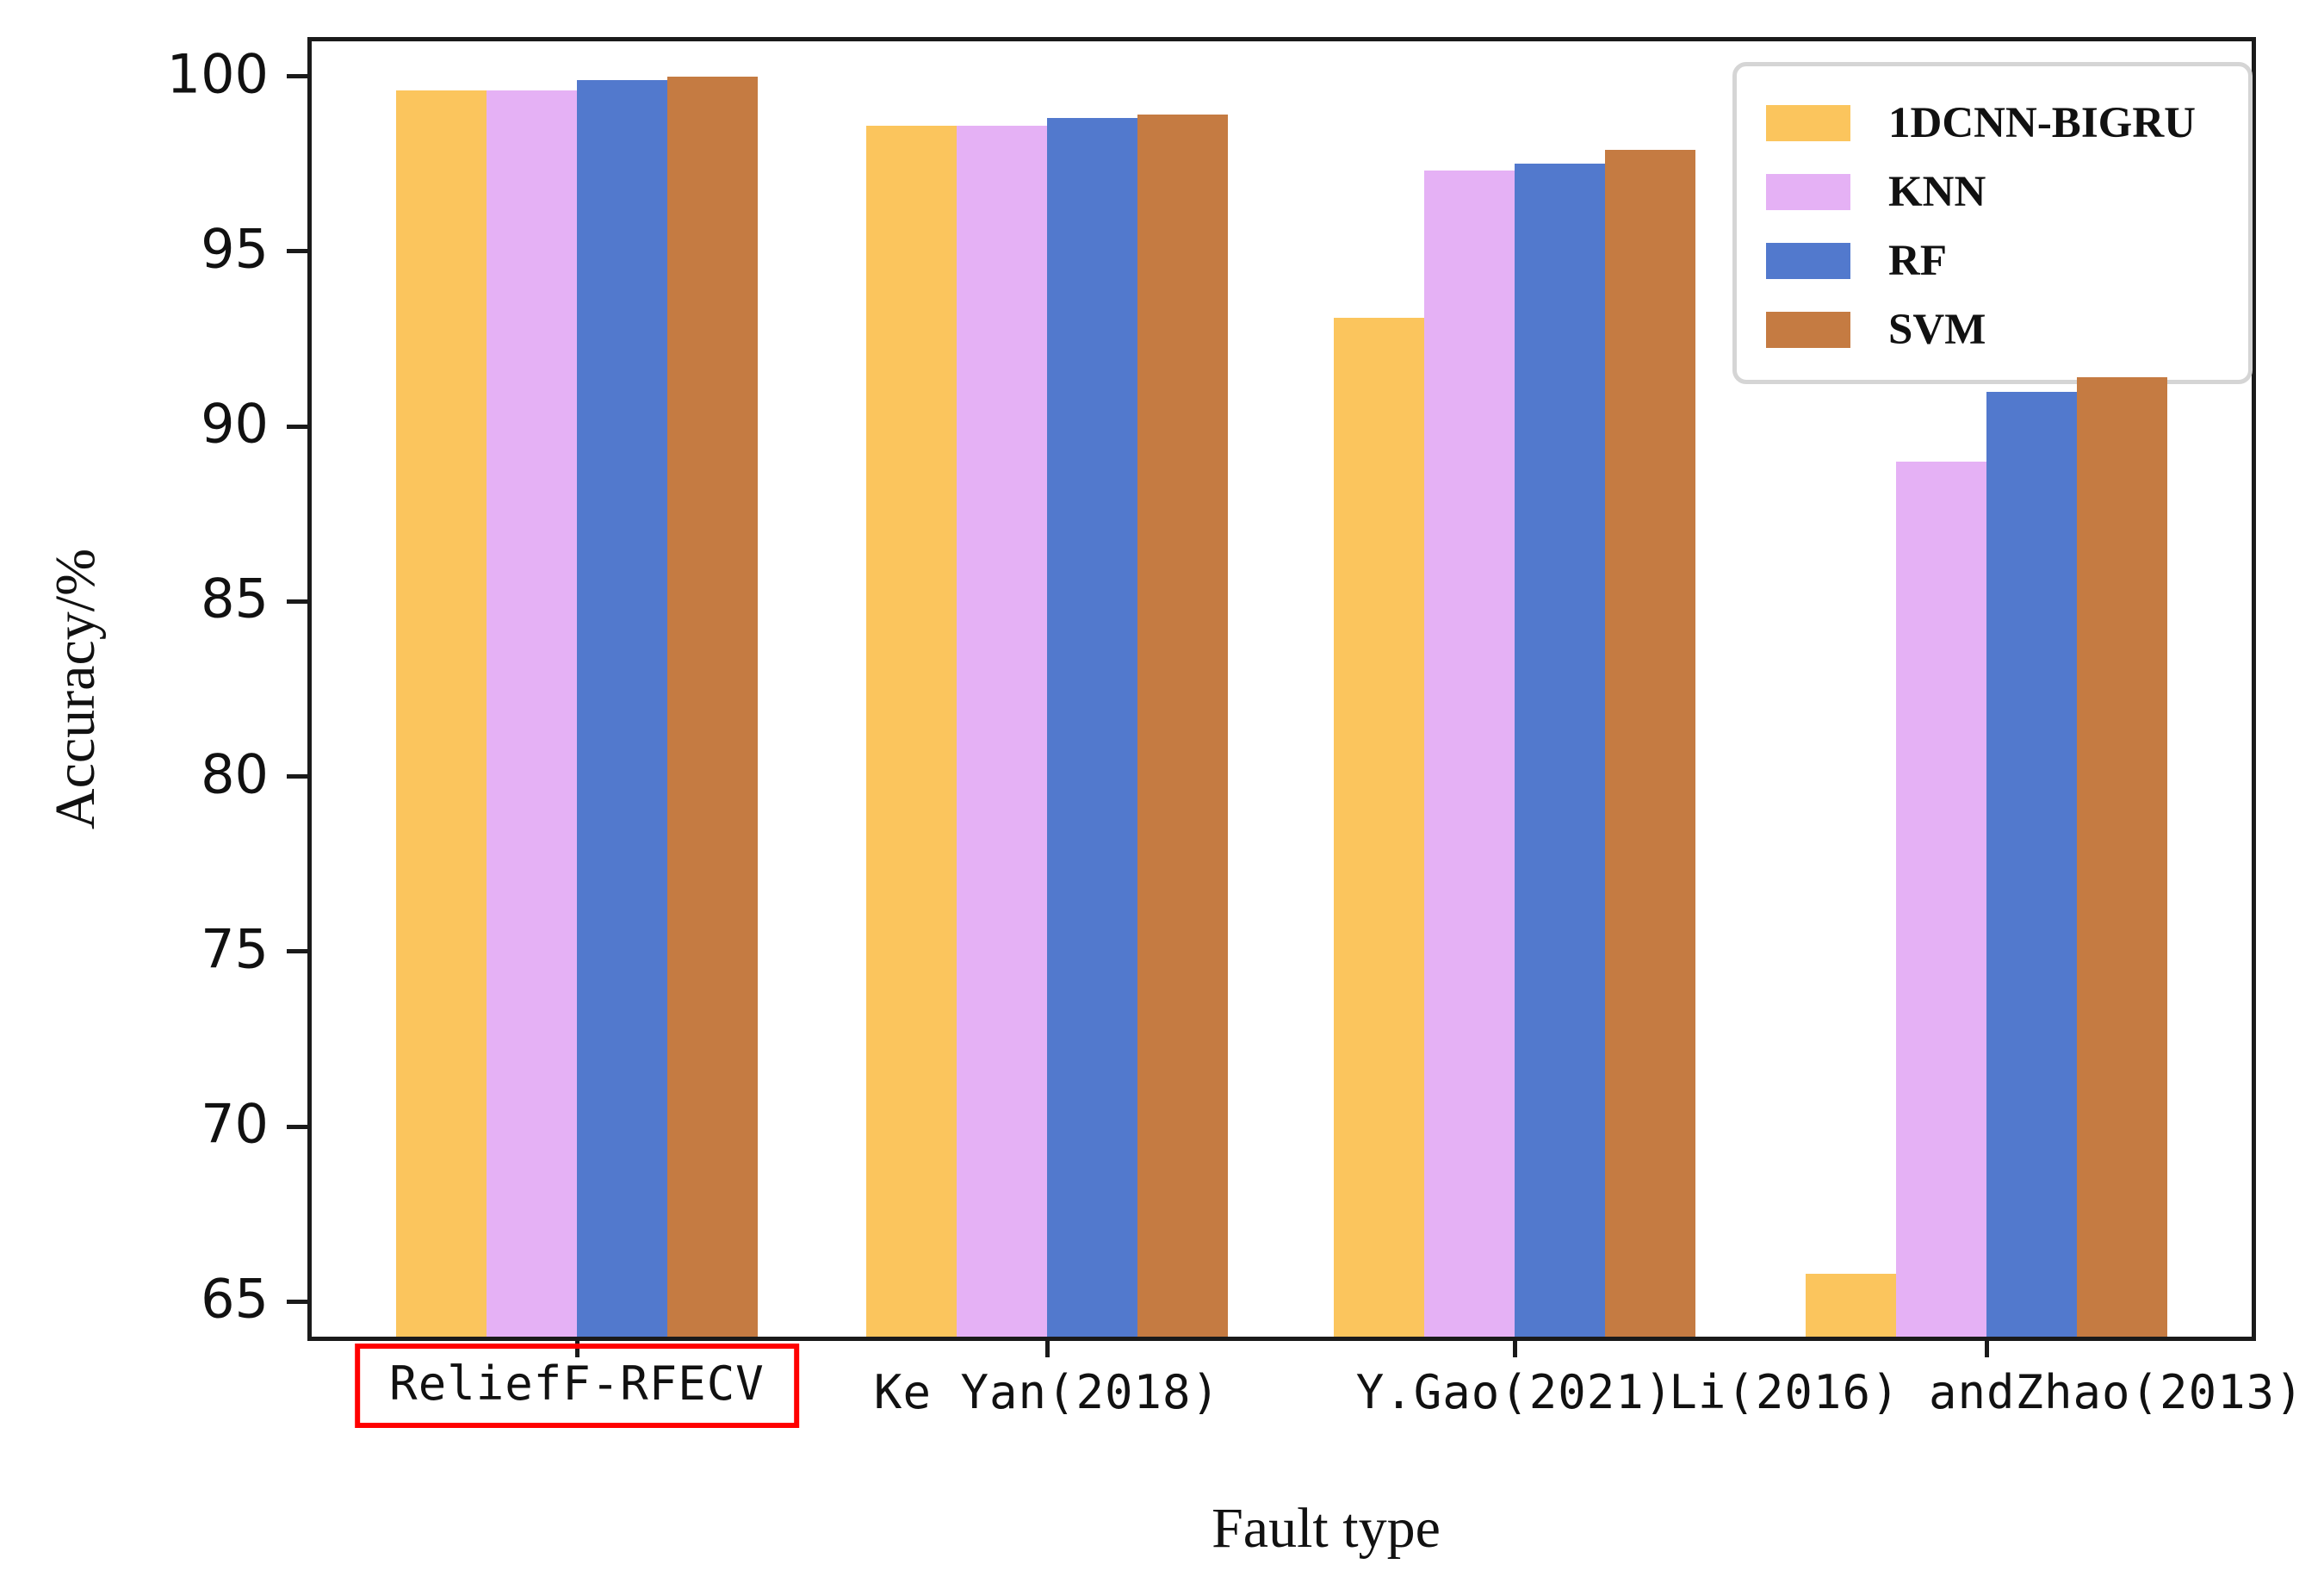 This screenshot has width=2324, height=1589. What do you see at coordinates (531, 713) in the screenshot?
I see `bar-knn-group1` at bounding box center [531, 713].